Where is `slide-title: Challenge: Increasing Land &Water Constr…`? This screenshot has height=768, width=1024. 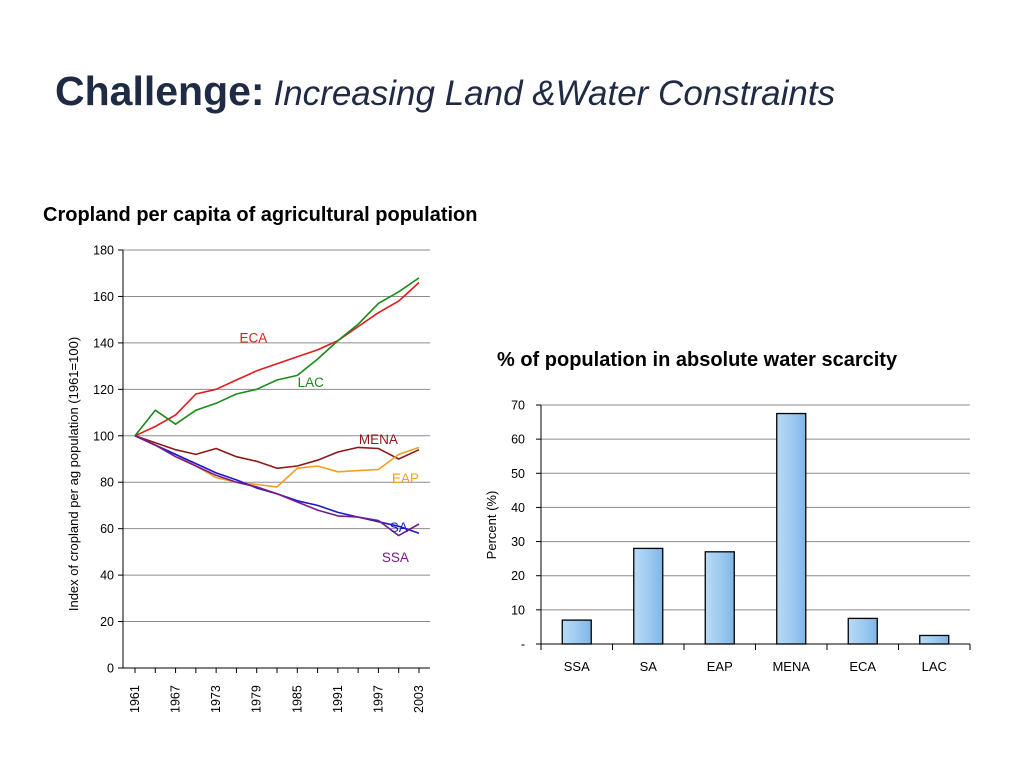
slide-title: Challenge: Increasing Land &Water Constr… is located at coordinates (445, 91).